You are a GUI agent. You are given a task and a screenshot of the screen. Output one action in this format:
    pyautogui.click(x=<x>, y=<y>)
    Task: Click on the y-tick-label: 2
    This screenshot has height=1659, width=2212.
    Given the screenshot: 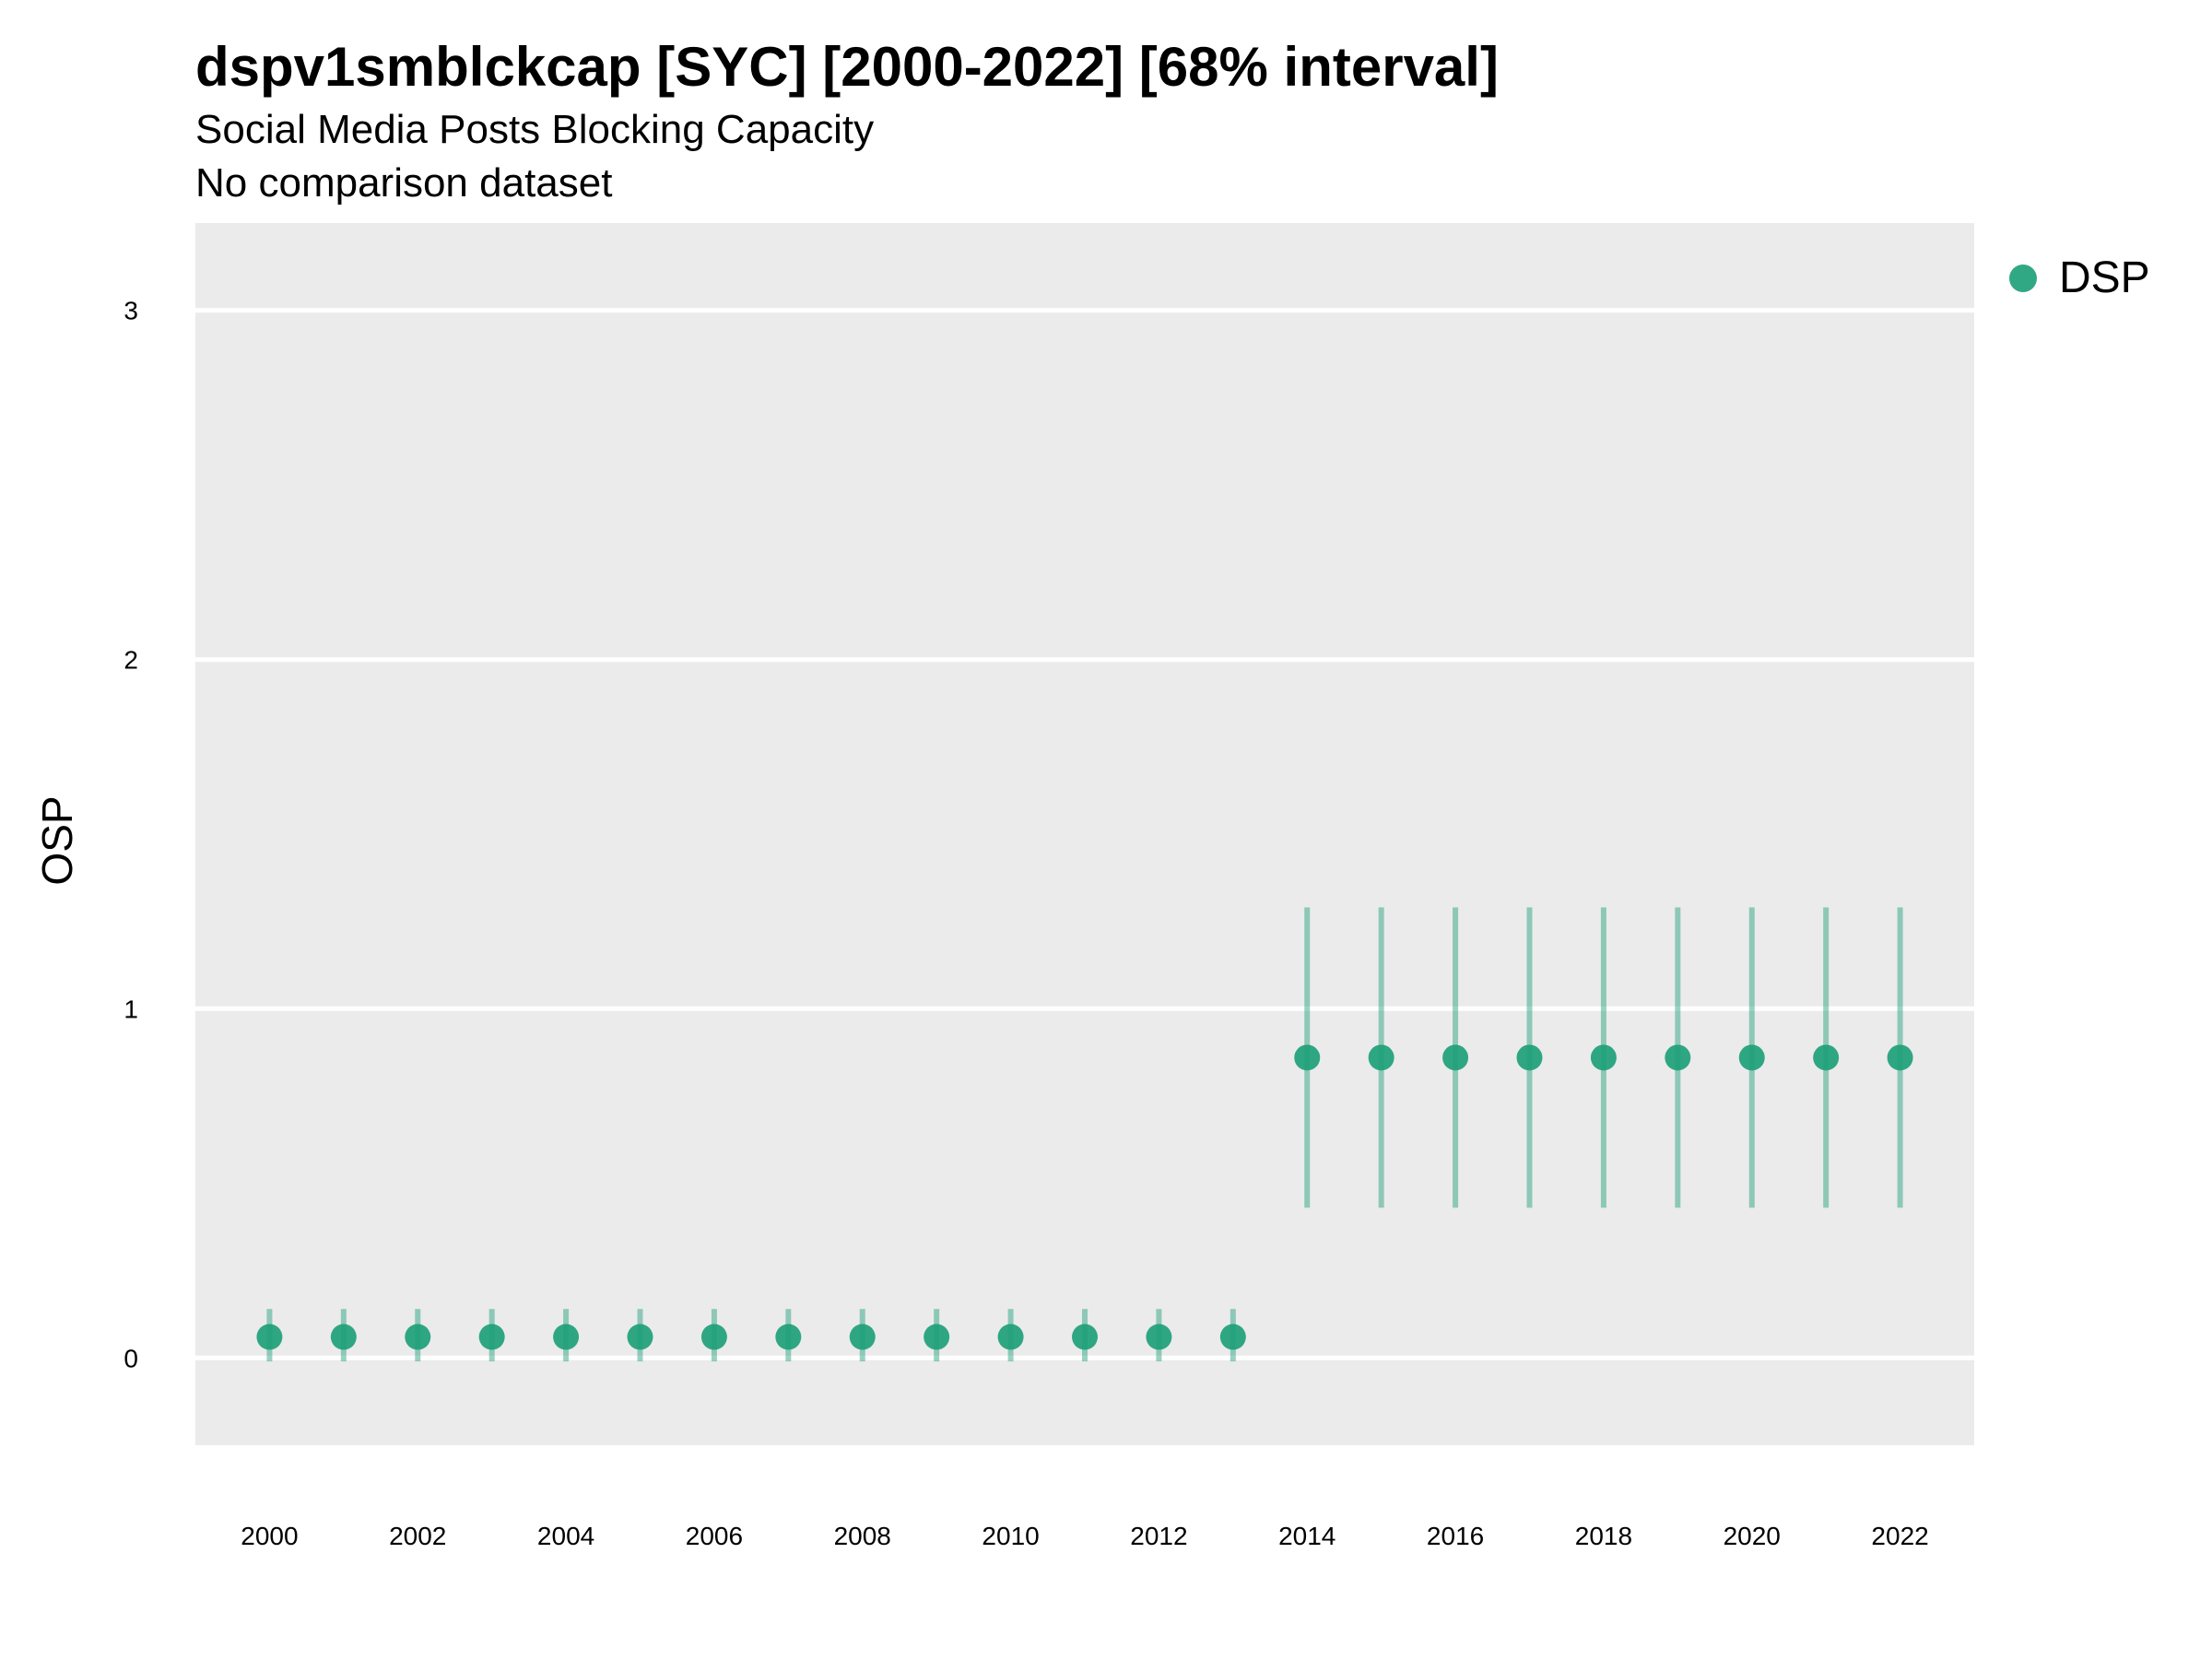 What is the action you would take?
    pyautogui.click(x=131, y=660)
    